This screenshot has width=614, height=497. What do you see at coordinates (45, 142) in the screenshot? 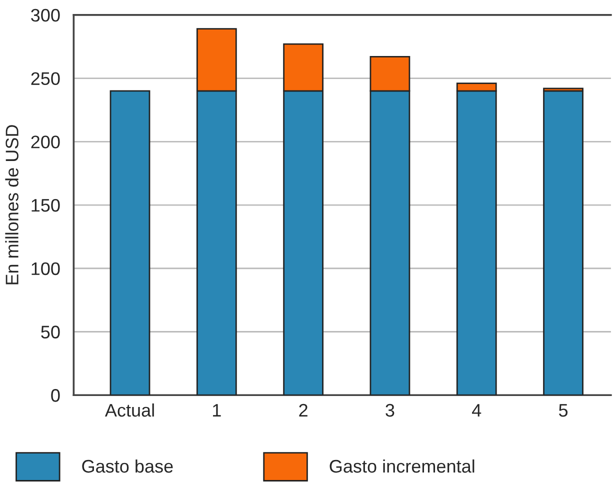
I see `y-tick-label: 200` at bounding box center [45, 142].